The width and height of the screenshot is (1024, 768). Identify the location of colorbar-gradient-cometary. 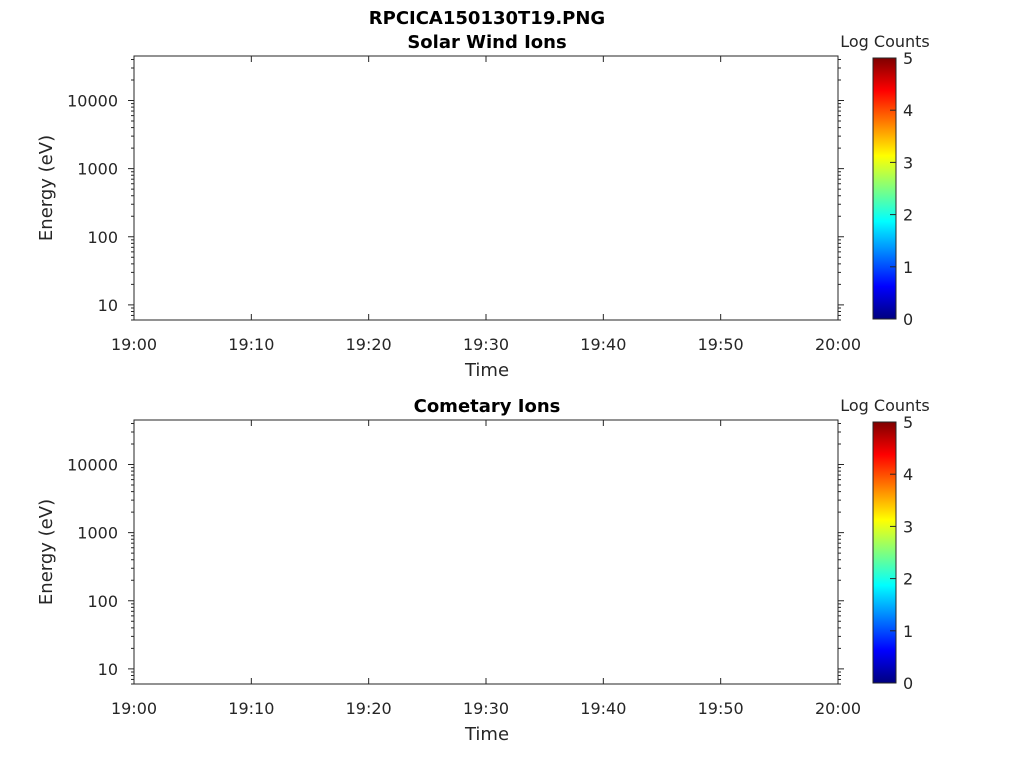
(884, 552).